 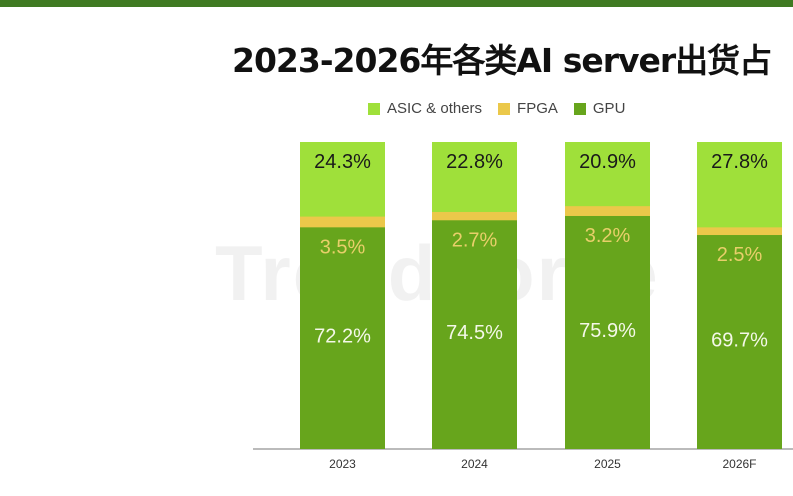 I want to click on x-tick-label-2024: 2024, so click(x=474, y=464).